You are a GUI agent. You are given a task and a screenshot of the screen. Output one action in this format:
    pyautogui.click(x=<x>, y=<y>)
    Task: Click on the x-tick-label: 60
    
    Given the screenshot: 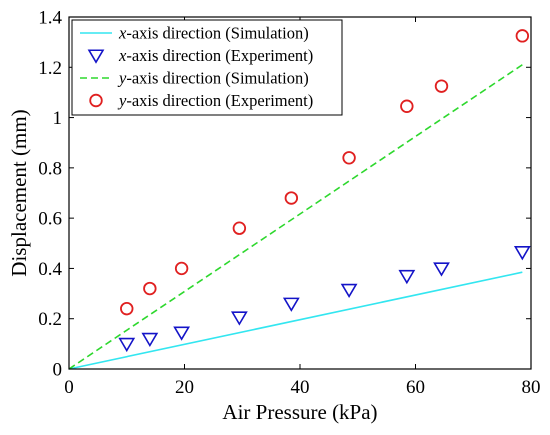 What is the action you would take?
    pyautogui.click(x=415, y=387)
    